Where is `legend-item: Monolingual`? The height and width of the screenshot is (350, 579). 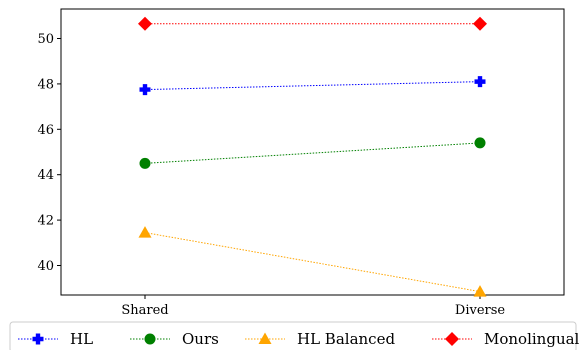
legend-item: Monolingual is located at coordinates (505, 339).